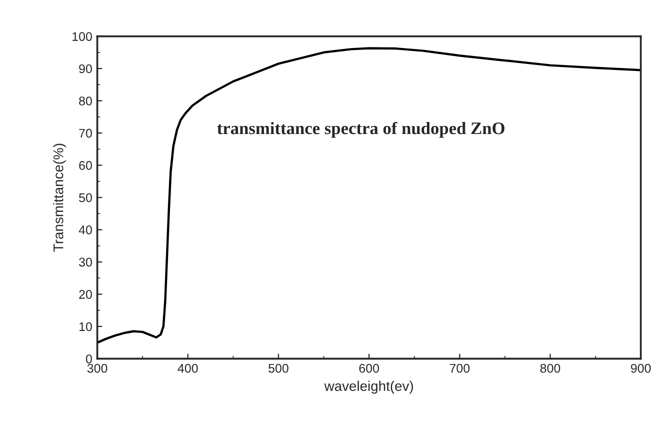 The image size is (671, 427). What do you see at coordinates (85, 262) in the screenshot?
I see `y-tick-label: 30` at bounding box center [85, 262].